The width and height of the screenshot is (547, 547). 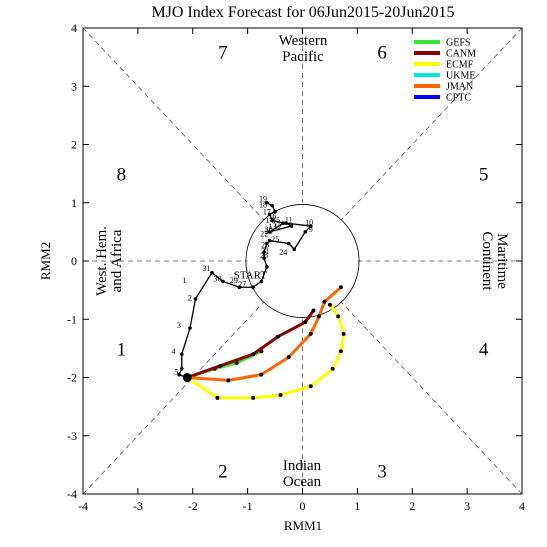 I want to click on observed-day-label: 11, so click(x=289, y=220).